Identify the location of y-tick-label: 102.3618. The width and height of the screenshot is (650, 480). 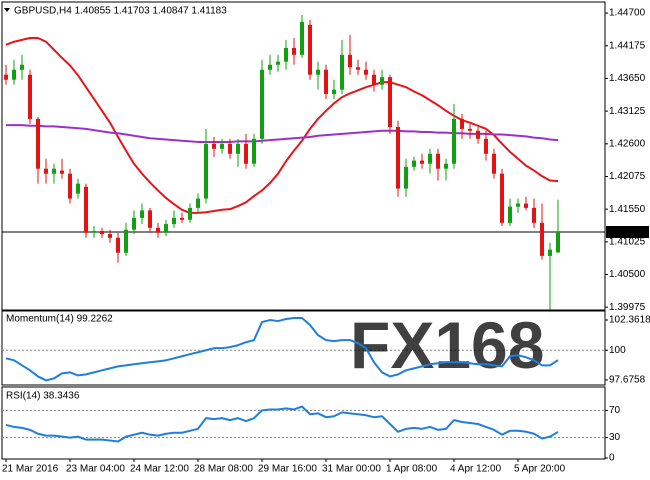
(629, 320).